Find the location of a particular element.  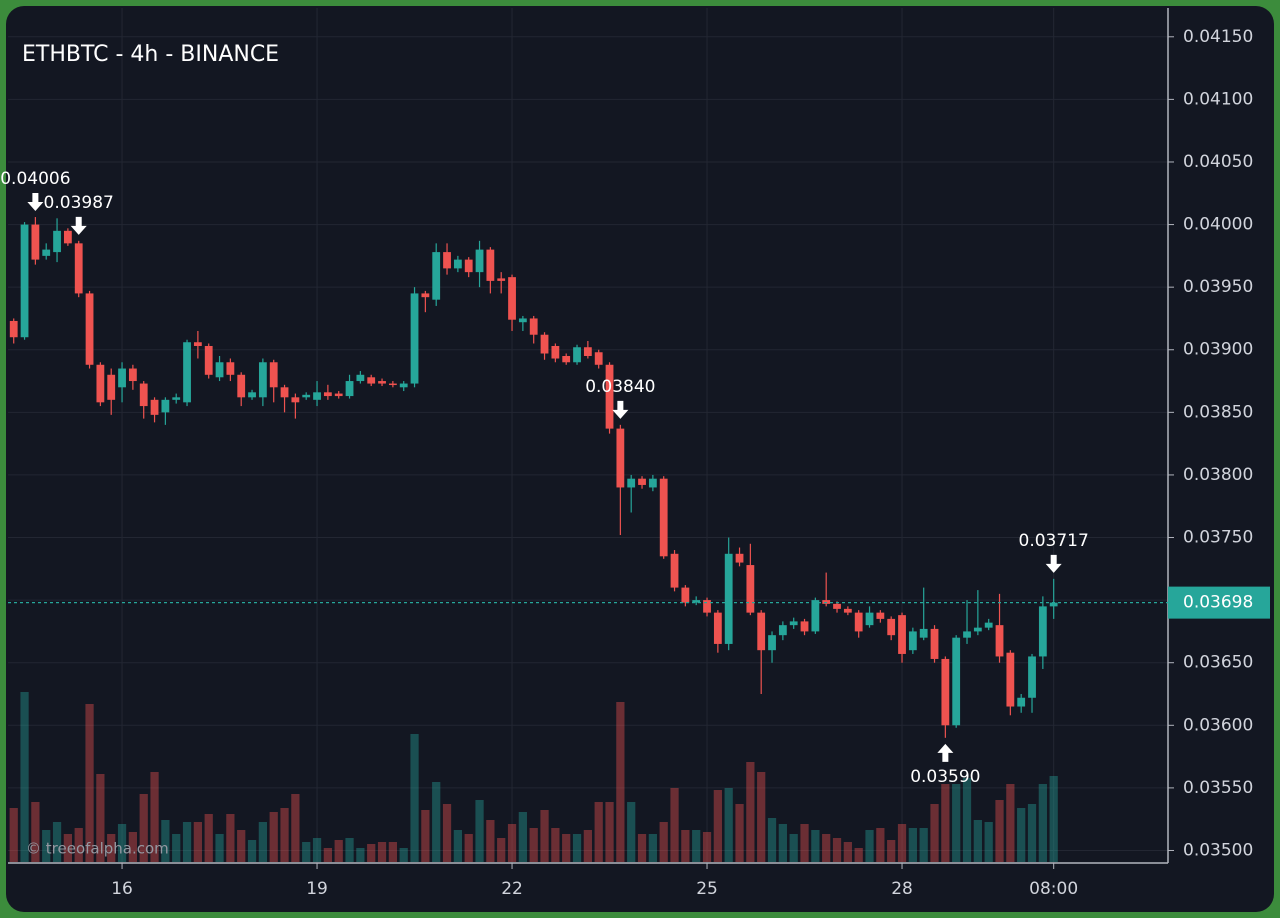

annotation-label: 0.03717 is located at coordinates (1054, 541).